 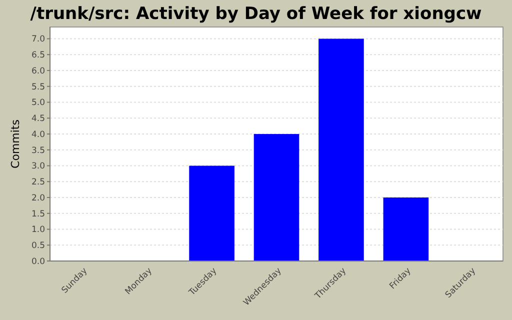 What do you see at coordinates (38, 214) in the screenshot?
I see `y-tick-label: 1.5` at bounding box center [38, 214].